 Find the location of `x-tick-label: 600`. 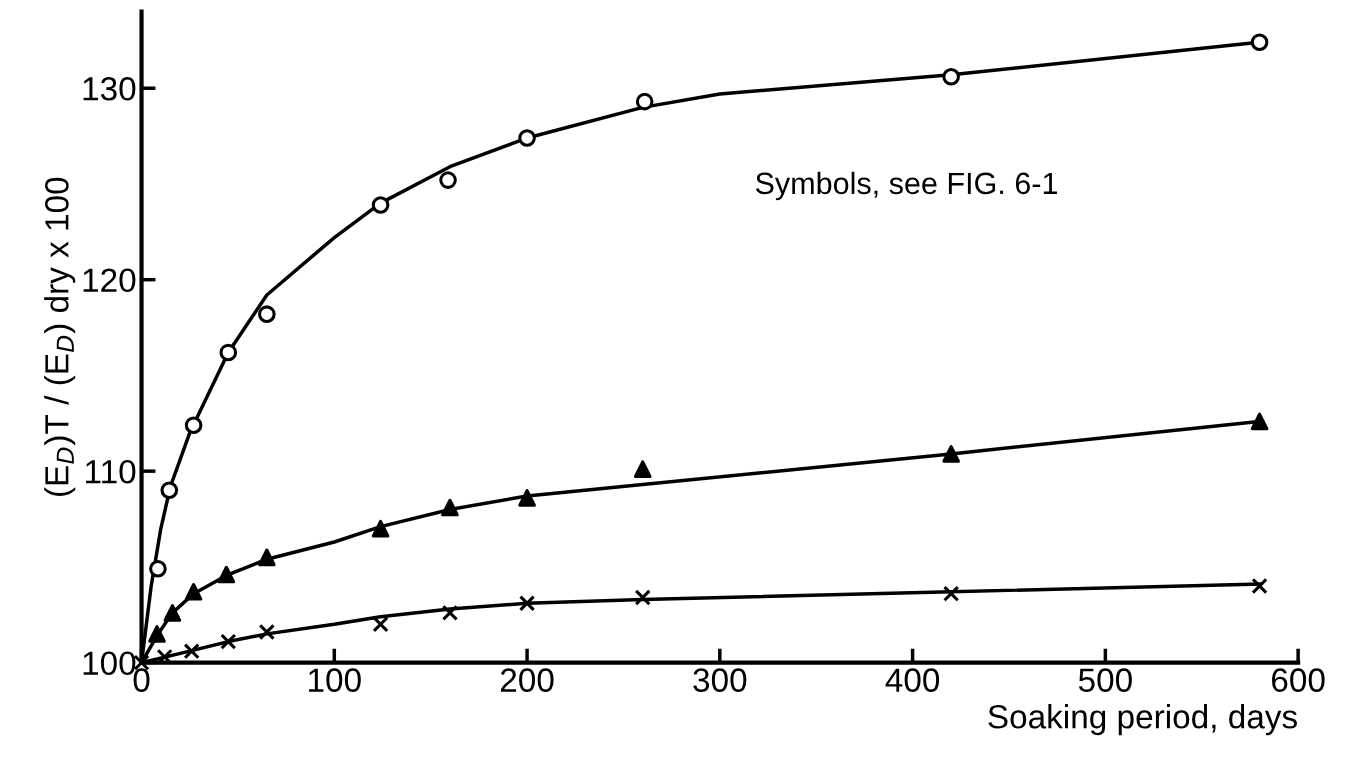

x-tick-label: 600 is located at coordinates (1298, 680).